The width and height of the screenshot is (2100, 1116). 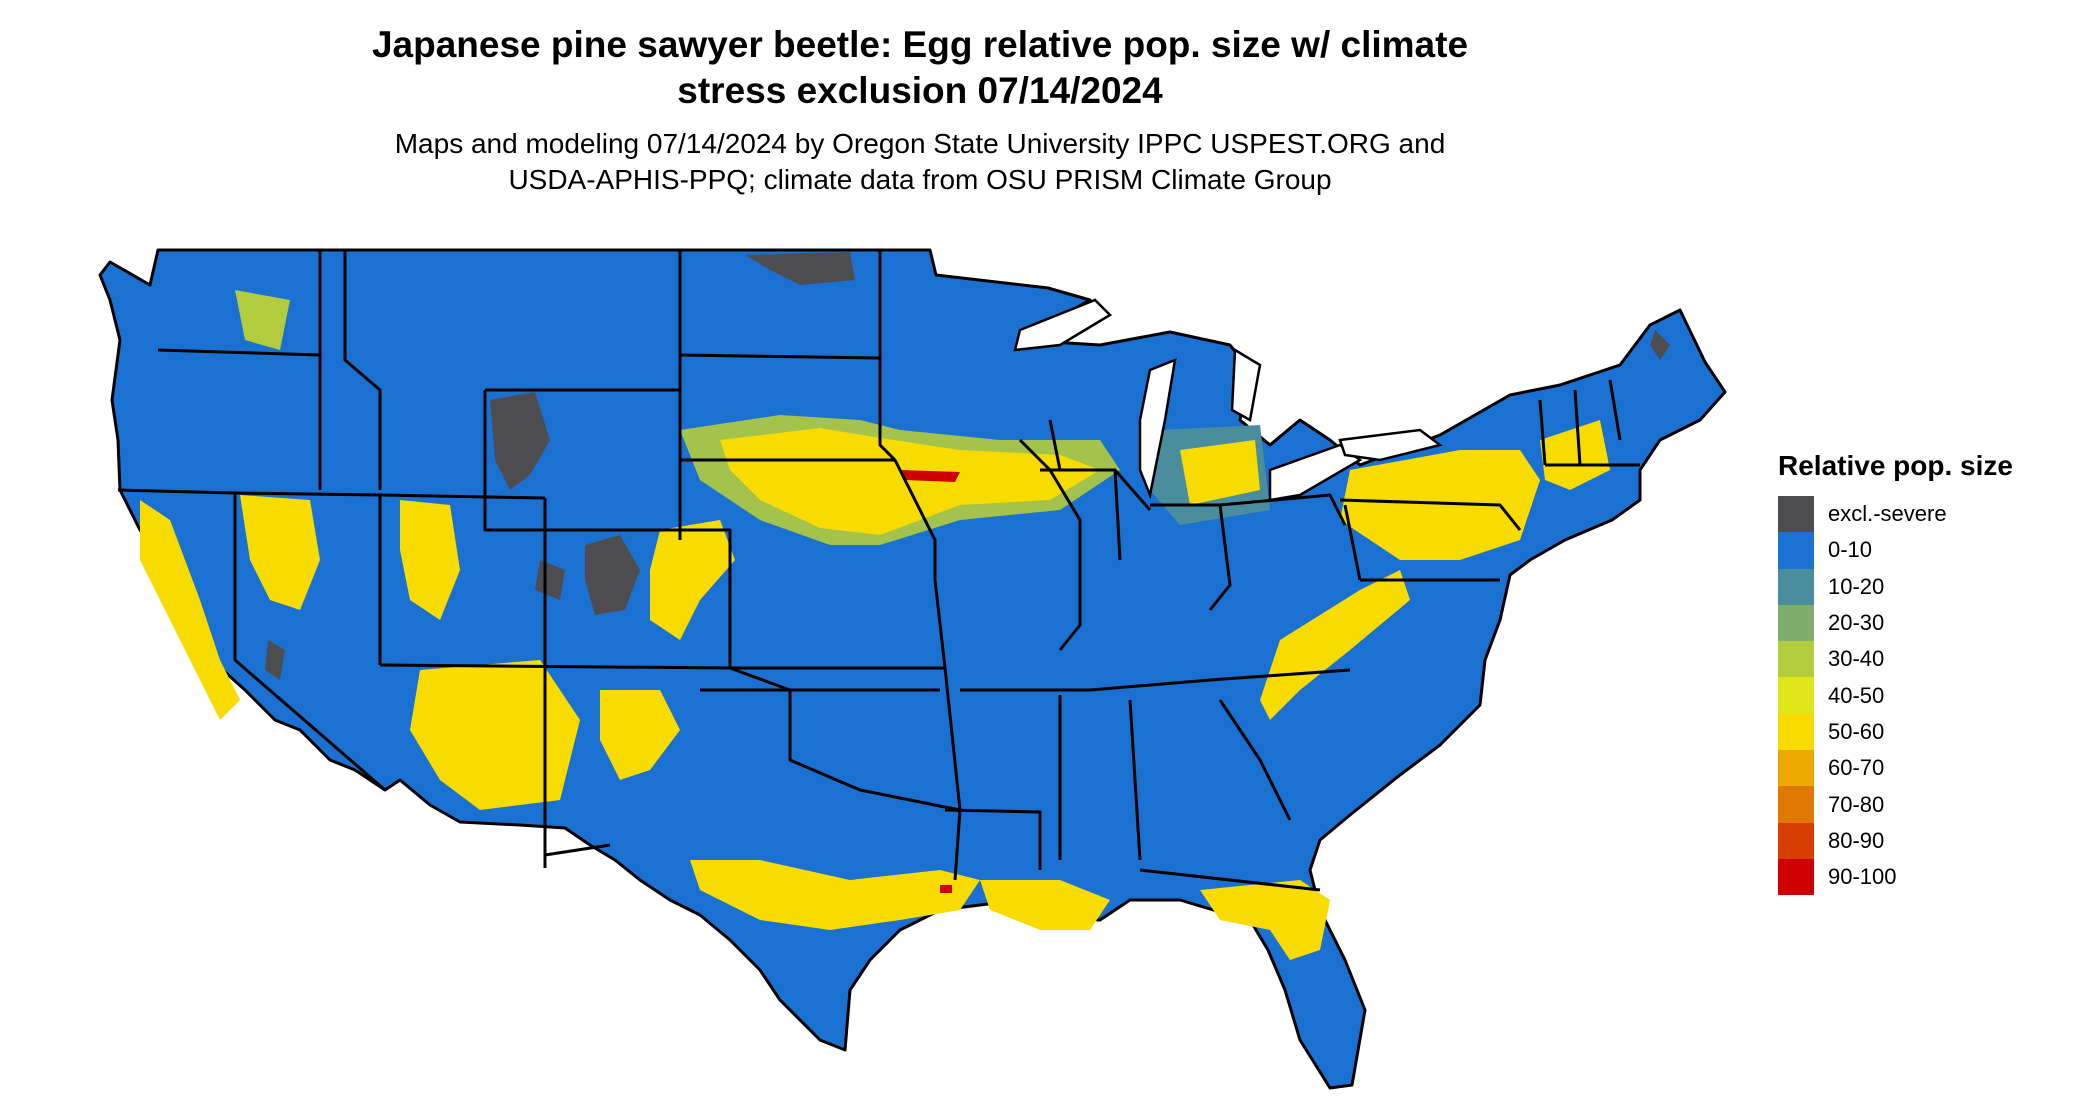 I want to click on legend-item: excl.-severe, so click(x=1895, y=514).